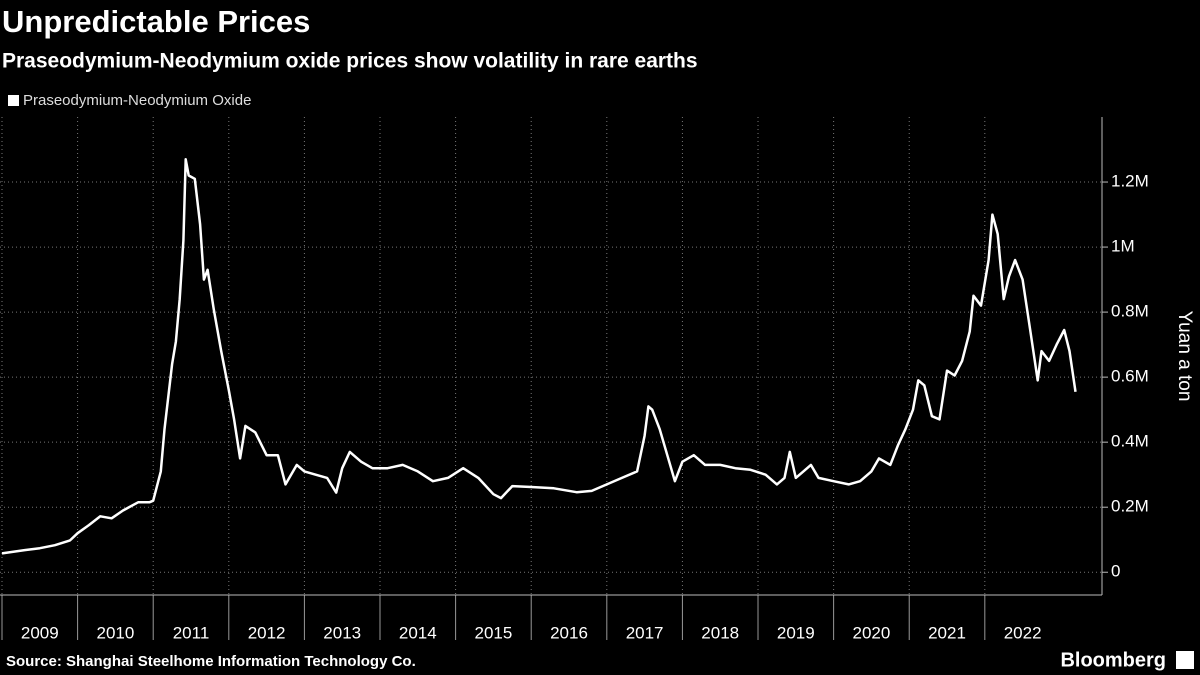 The width and height of the screenshot is (1200, 675). What do you see at coordinates (1023, 632) in the screenshot?
I see `x-tick-label: 2022` at bounding box center [1023, 632].